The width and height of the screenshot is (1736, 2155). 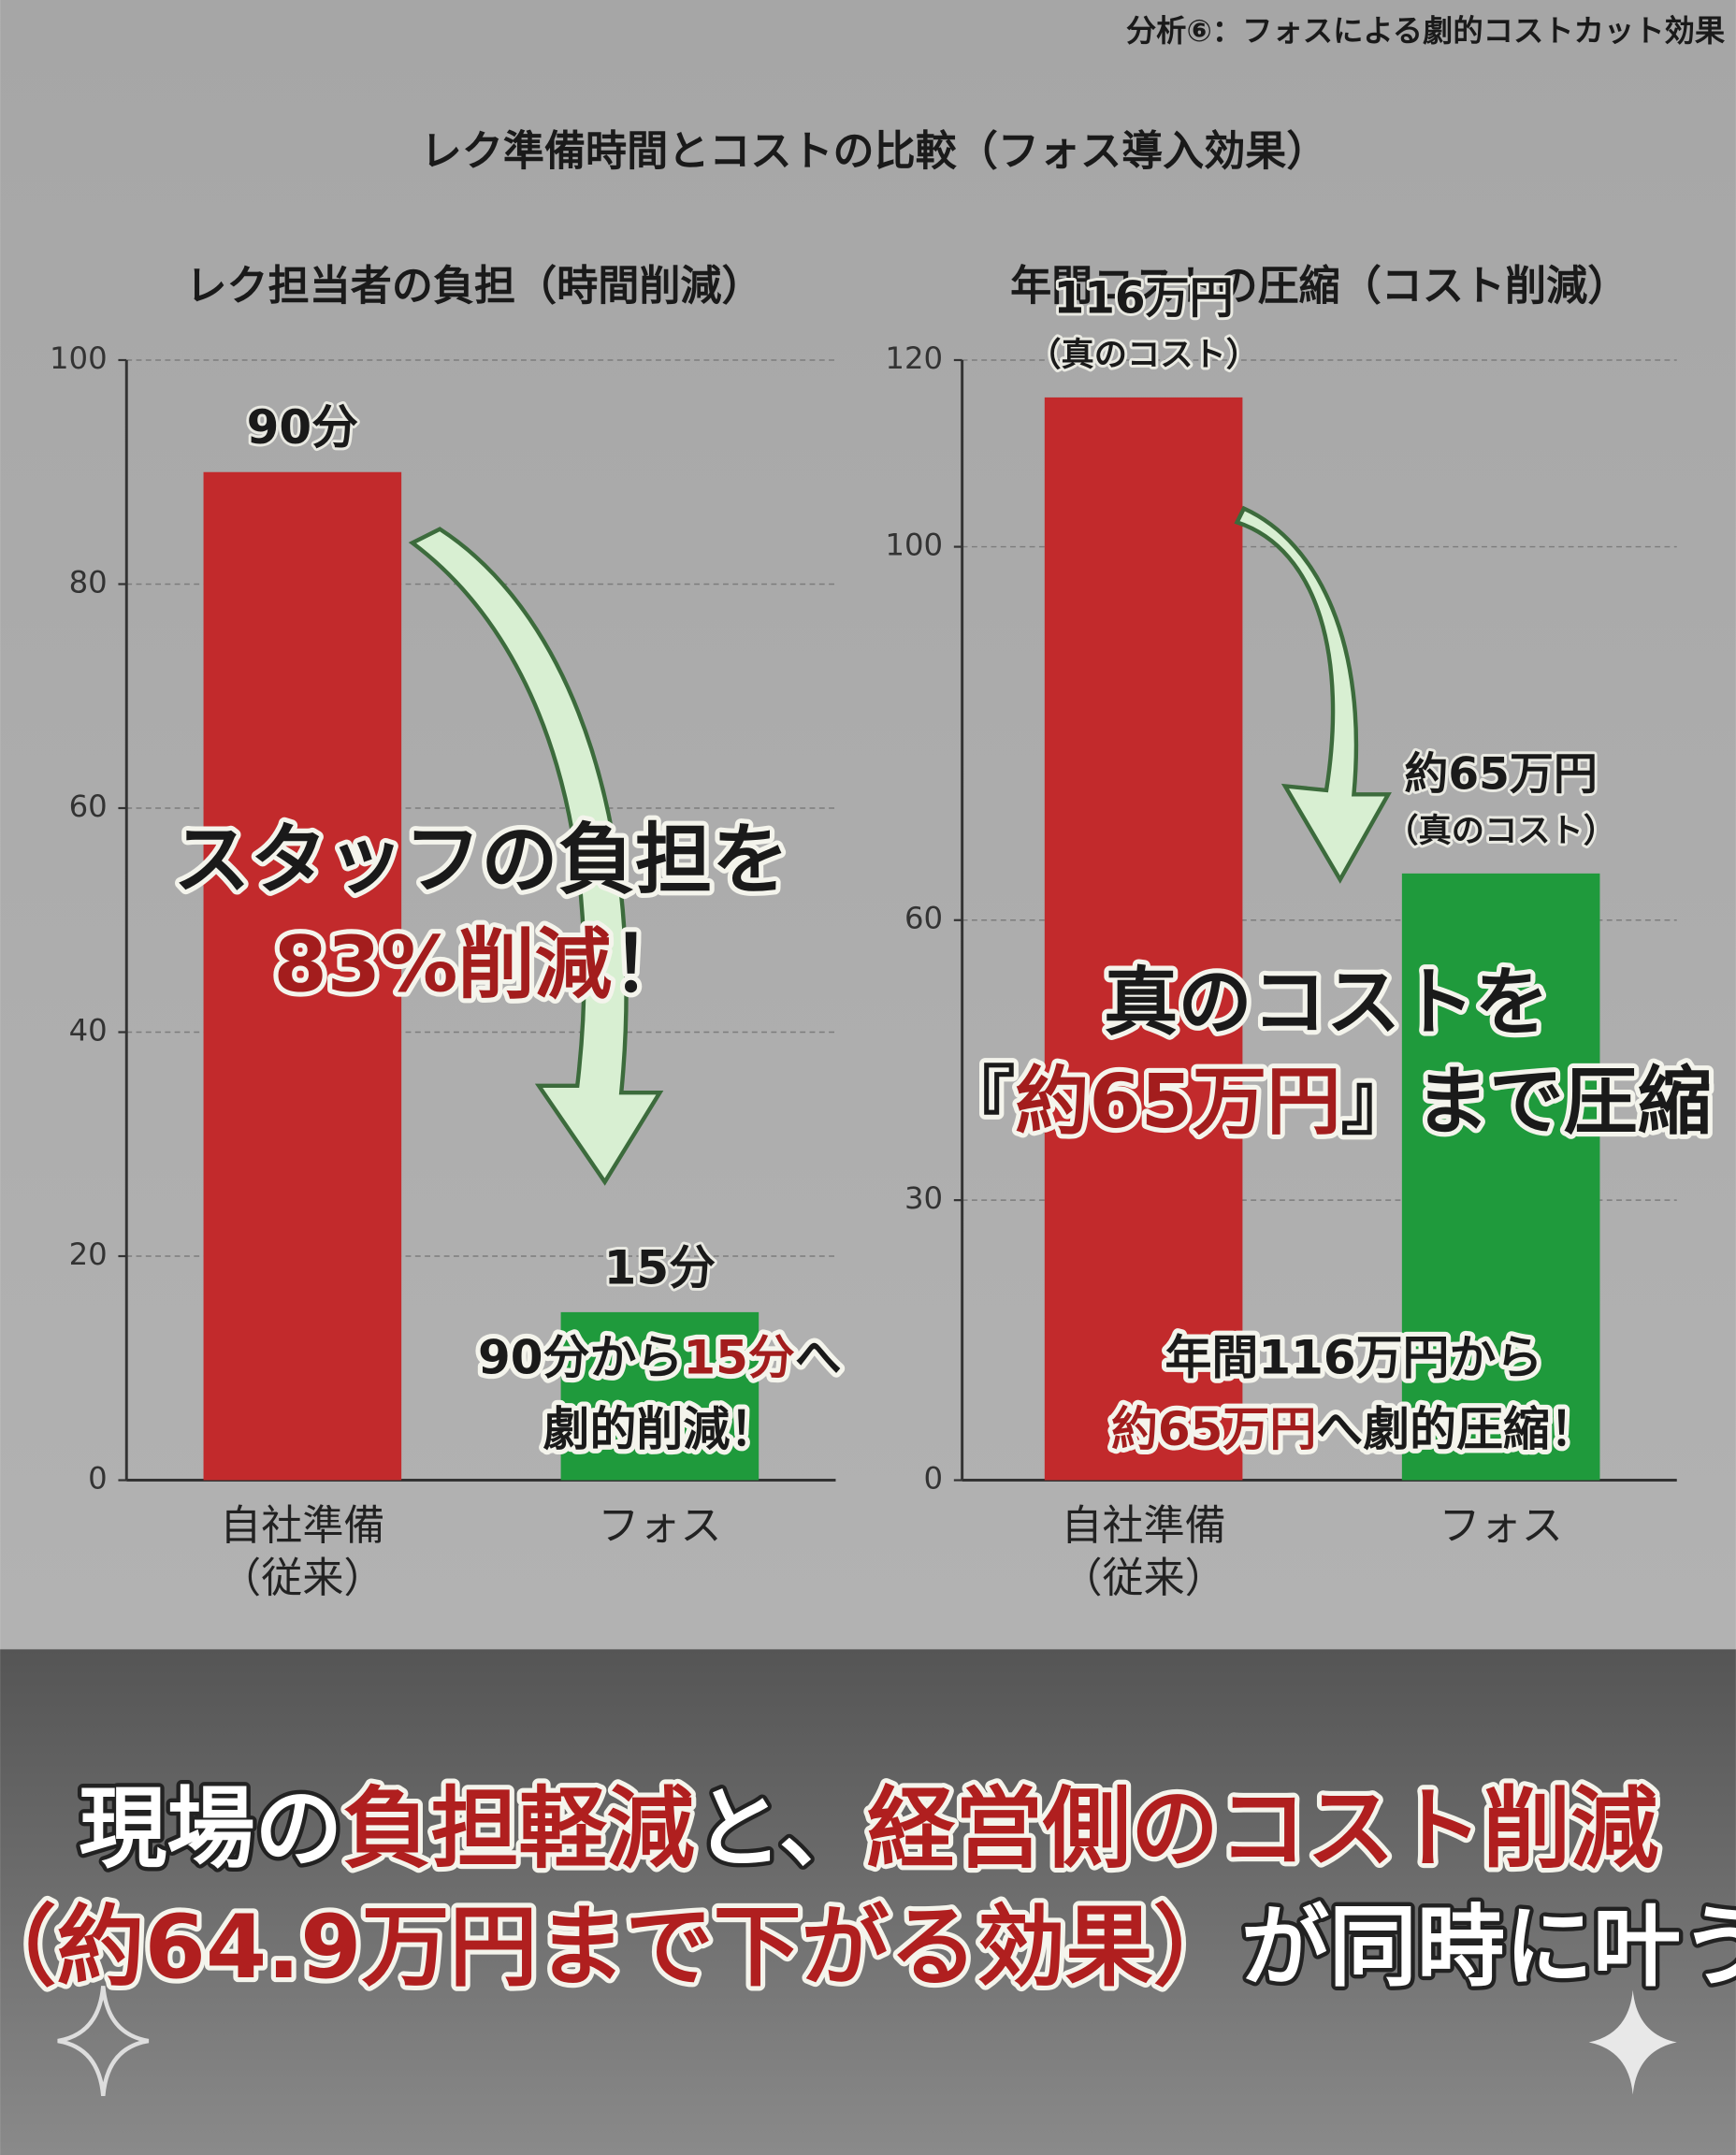 I want to click on annotation-segment: 劇的削減！, so click(x=660, y=1429).